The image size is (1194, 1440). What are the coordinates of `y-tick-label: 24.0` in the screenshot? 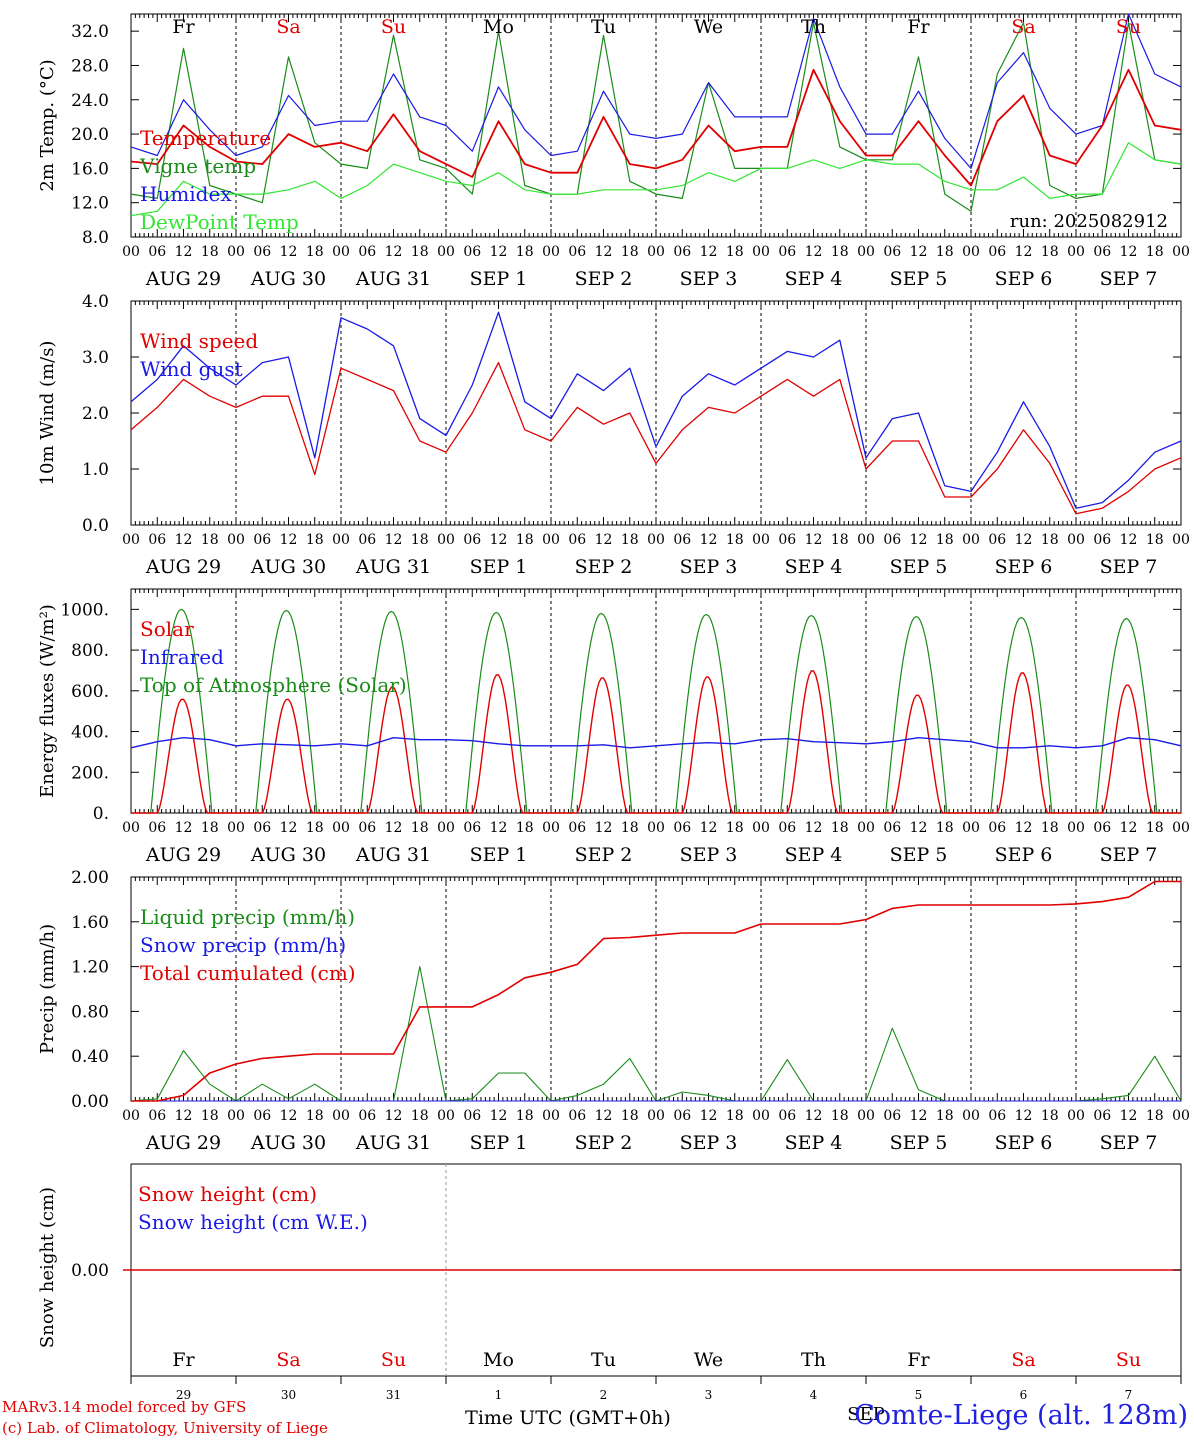 It's located at (90, 101).